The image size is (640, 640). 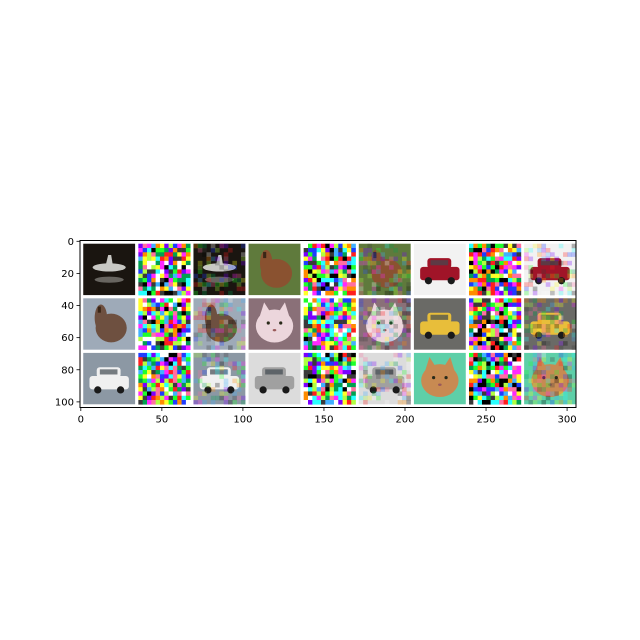 I want to click on tile-noise-r1-c7, so click(x=495, y=324).